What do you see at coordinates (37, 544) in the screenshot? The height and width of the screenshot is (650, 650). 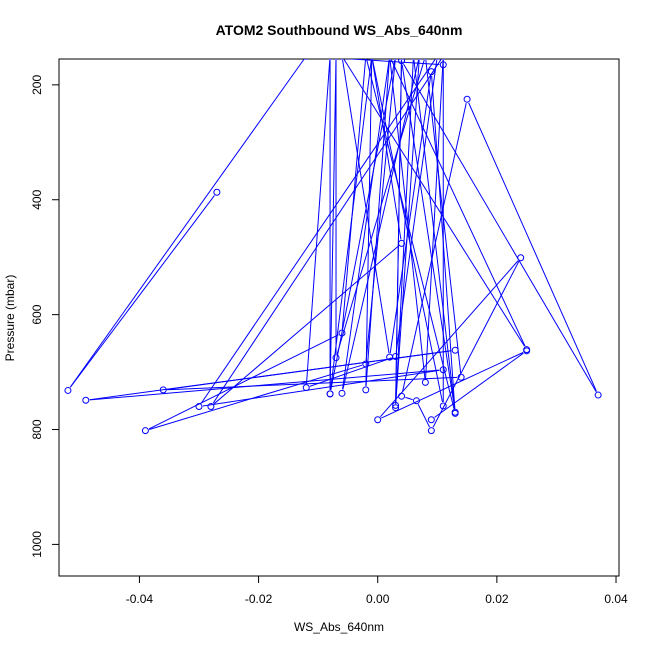 I see `y-tick-label: 1000` at bounding box center [37, 544].